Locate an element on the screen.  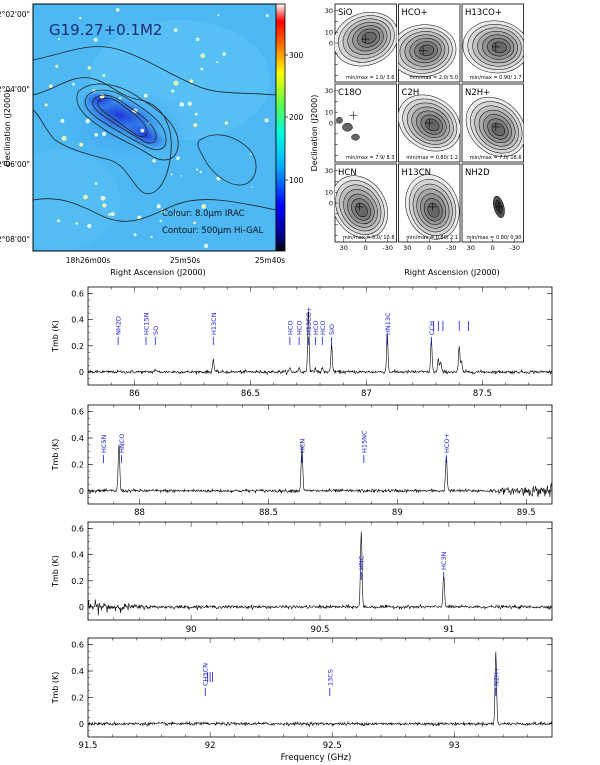
colorbar-tick-200: 200 is located at coordinates (296, 117).